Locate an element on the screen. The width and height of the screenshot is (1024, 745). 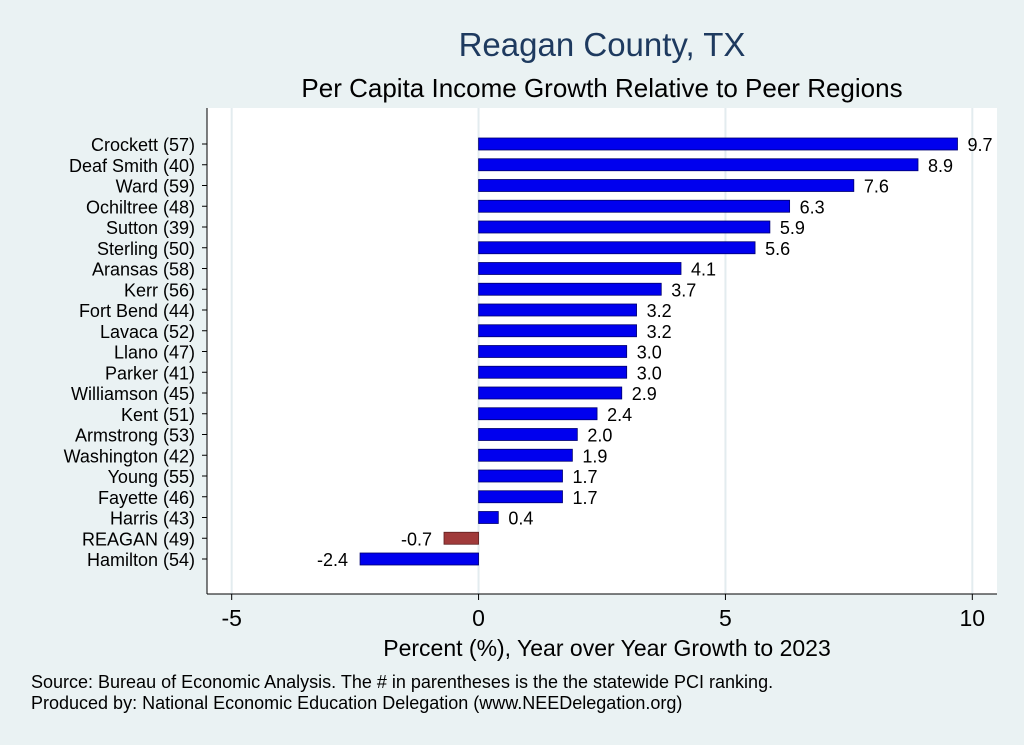
data-label: 0.4 is located at coordinates (520, 519).